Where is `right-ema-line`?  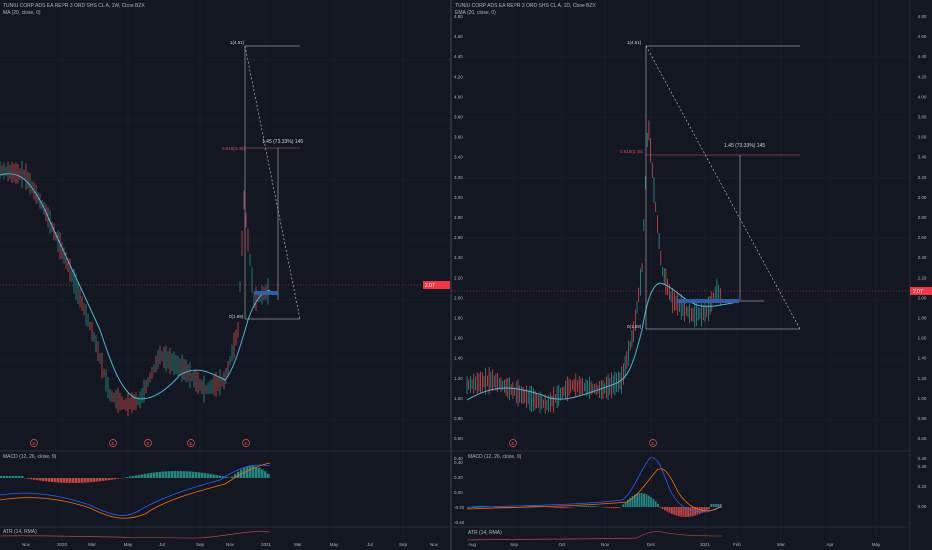 right-ema-line is located at coordinates (602, 341).